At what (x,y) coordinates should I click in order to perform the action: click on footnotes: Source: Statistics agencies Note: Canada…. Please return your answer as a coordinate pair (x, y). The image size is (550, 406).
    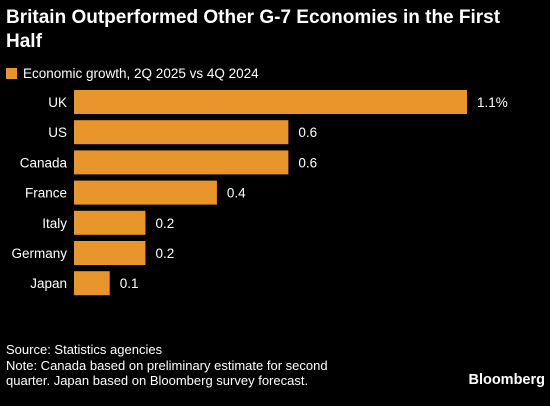
    Looking at the image, I should click on (216, 365).